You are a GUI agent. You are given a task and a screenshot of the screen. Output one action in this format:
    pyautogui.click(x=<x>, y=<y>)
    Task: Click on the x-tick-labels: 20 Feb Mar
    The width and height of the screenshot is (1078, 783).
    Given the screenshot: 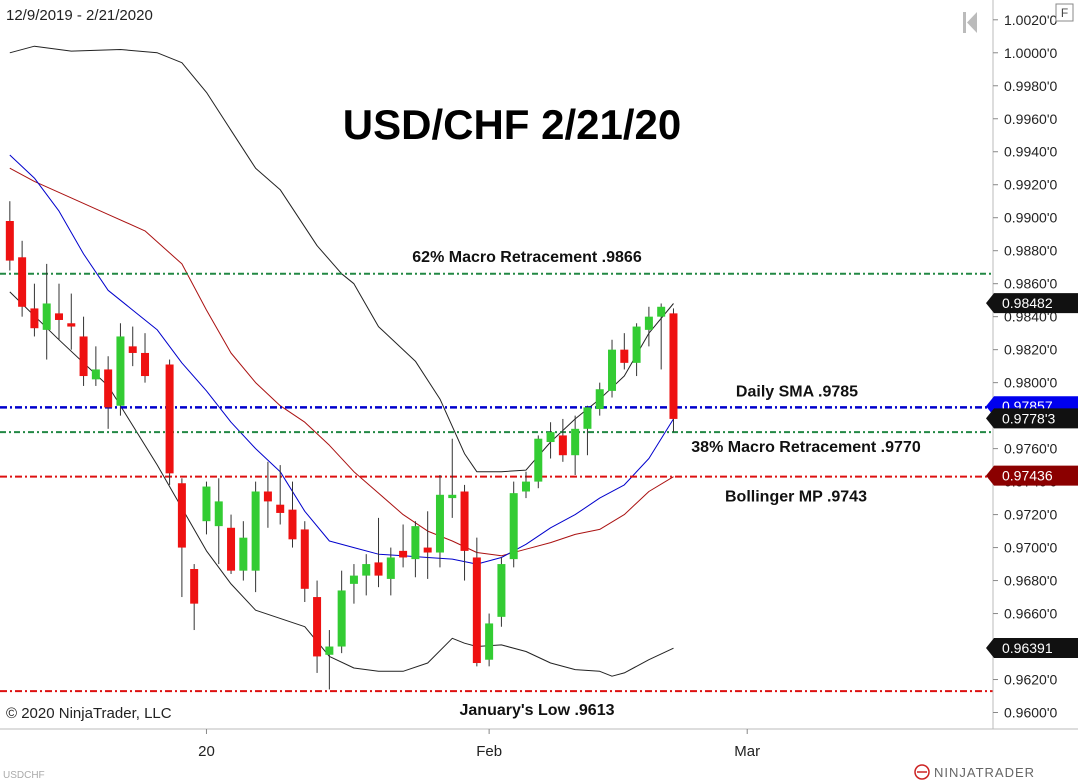 What is the action you would take?
    pyautogui.click(x=479, y=744)
    